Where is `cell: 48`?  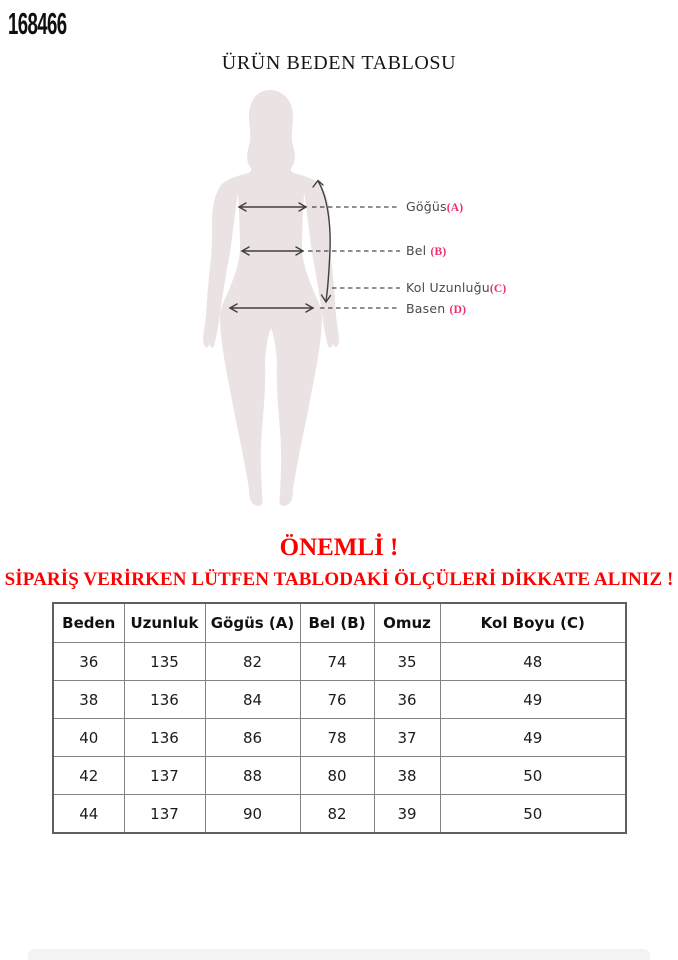
cell: 48 is located at coordinates (533, 661).